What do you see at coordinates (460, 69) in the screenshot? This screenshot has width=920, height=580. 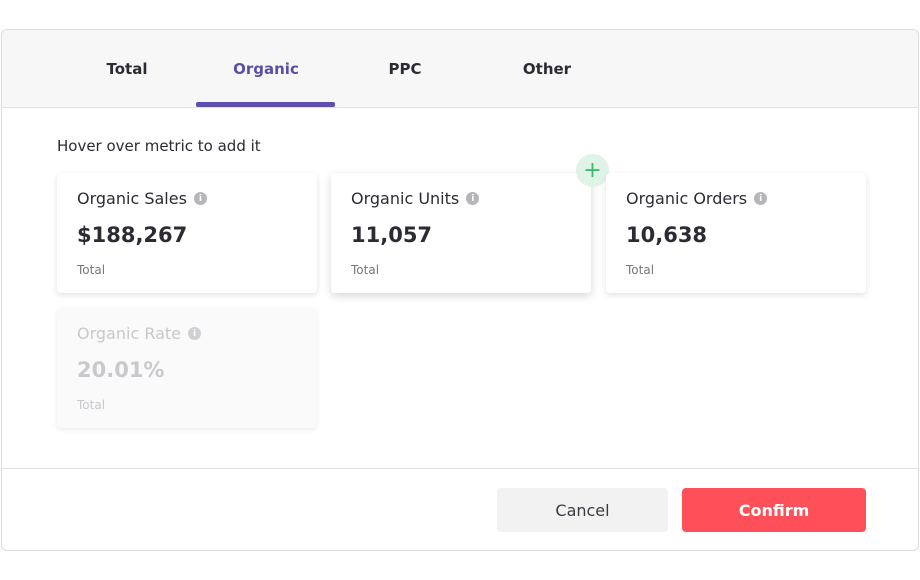 I see `tab-bar: Total Organic PPC Other` at bounding box center [460, 69].